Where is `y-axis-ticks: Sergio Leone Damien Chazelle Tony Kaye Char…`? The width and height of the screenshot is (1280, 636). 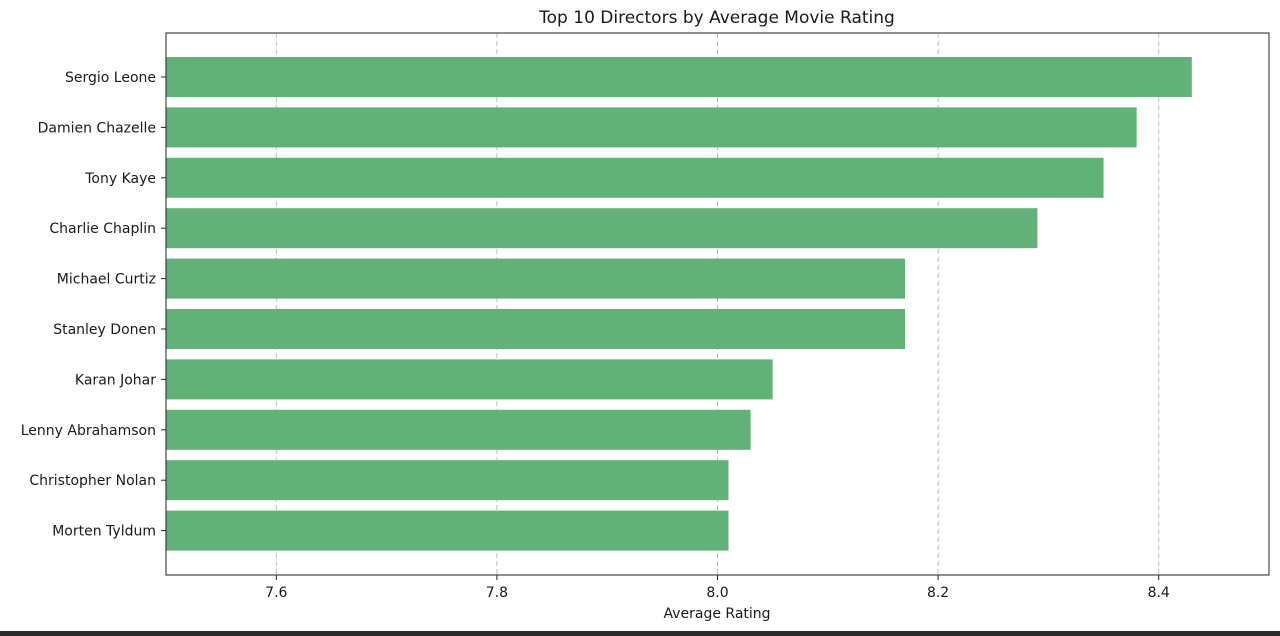 y-axis-ticks: Sergio Leone Damien Chazelle Tony Kaye Char… is located at coordinates (93, 305).